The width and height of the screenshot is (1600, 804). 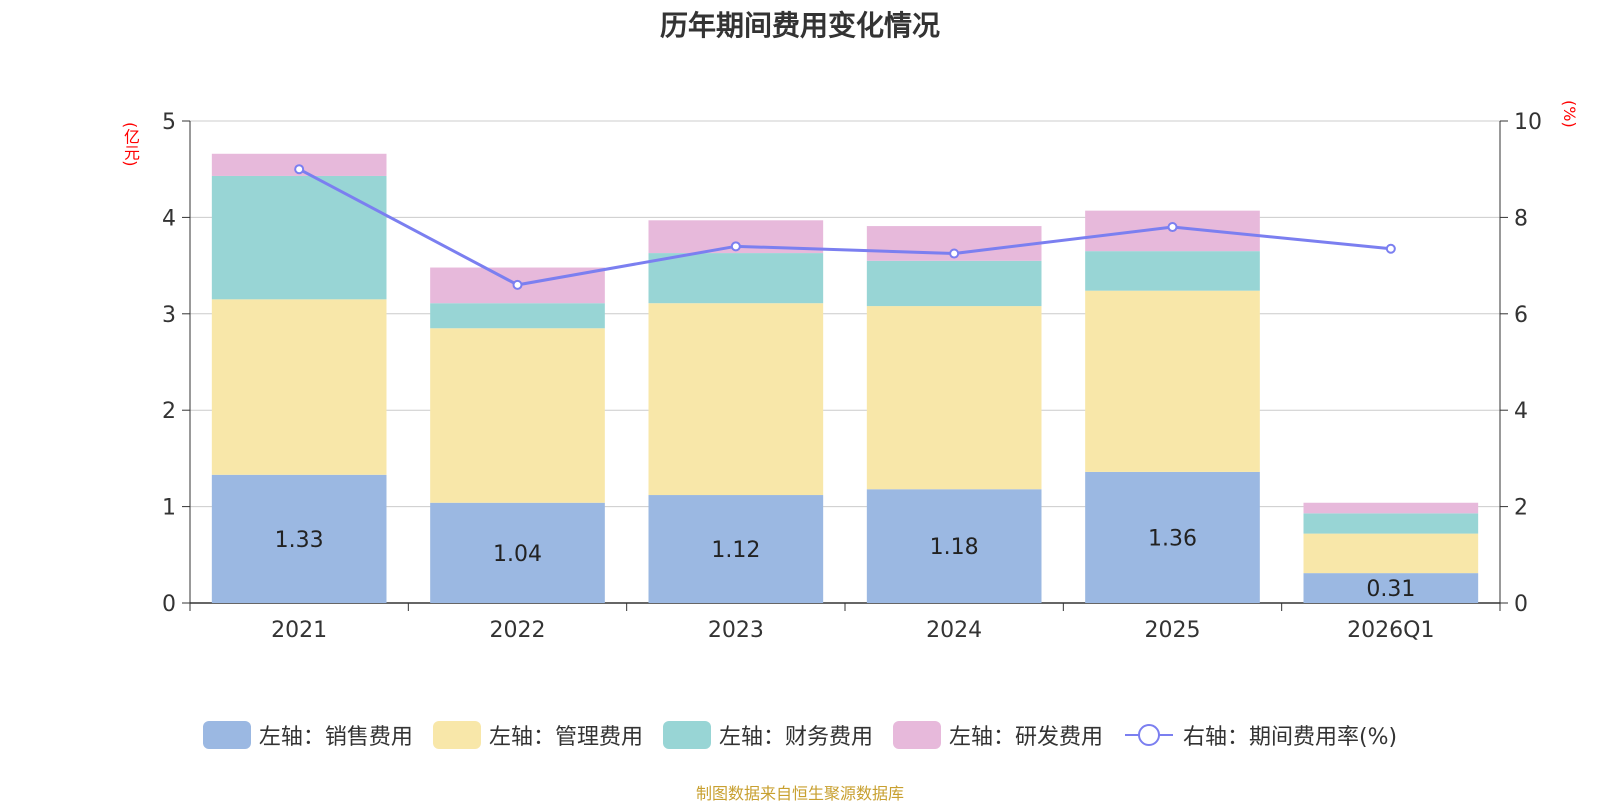 What do you see at coordinates (456, 735) in the screenshot?
I see `legend-swatch-admin` at bounding box center [456, 735].